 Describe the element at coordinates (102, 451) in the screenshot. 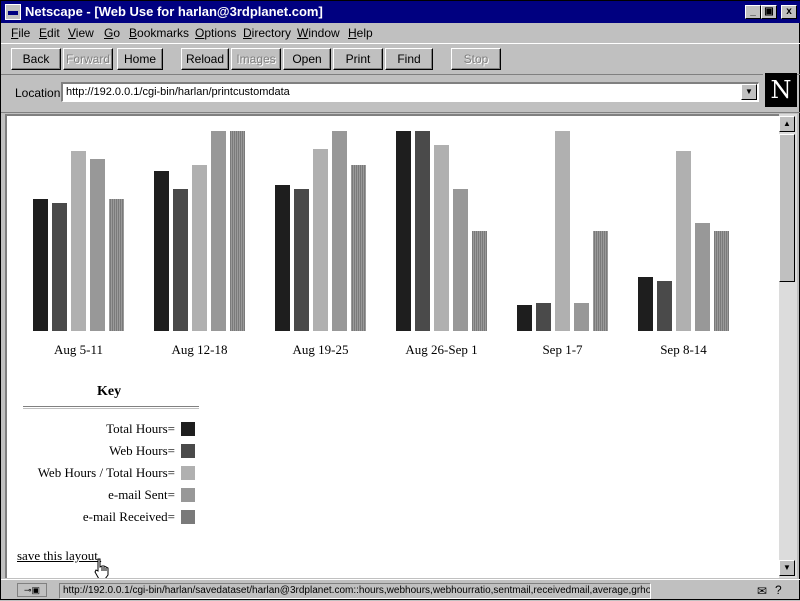

I see `key-item: Web Hours=` at that location.